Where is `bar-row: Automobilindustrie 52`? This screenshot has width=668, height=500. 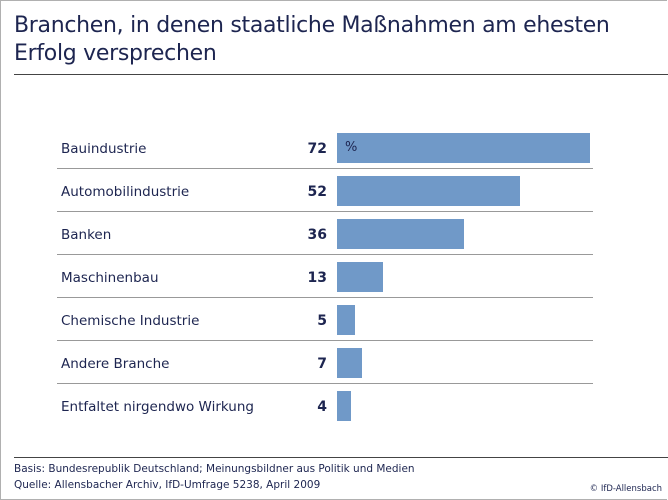
bar-row: Automobilindustrie 52 is located at coordinates (325, 194).